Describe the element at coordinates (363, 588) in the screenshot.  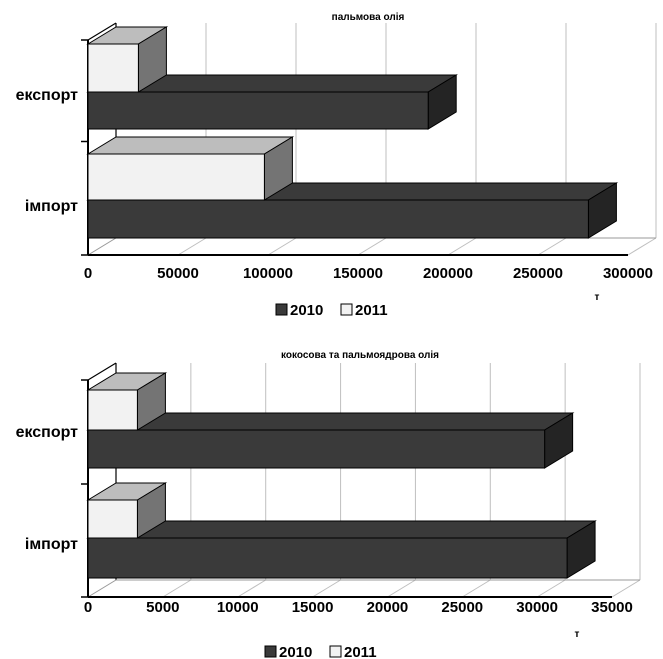
I see `depth-floor` at that location.